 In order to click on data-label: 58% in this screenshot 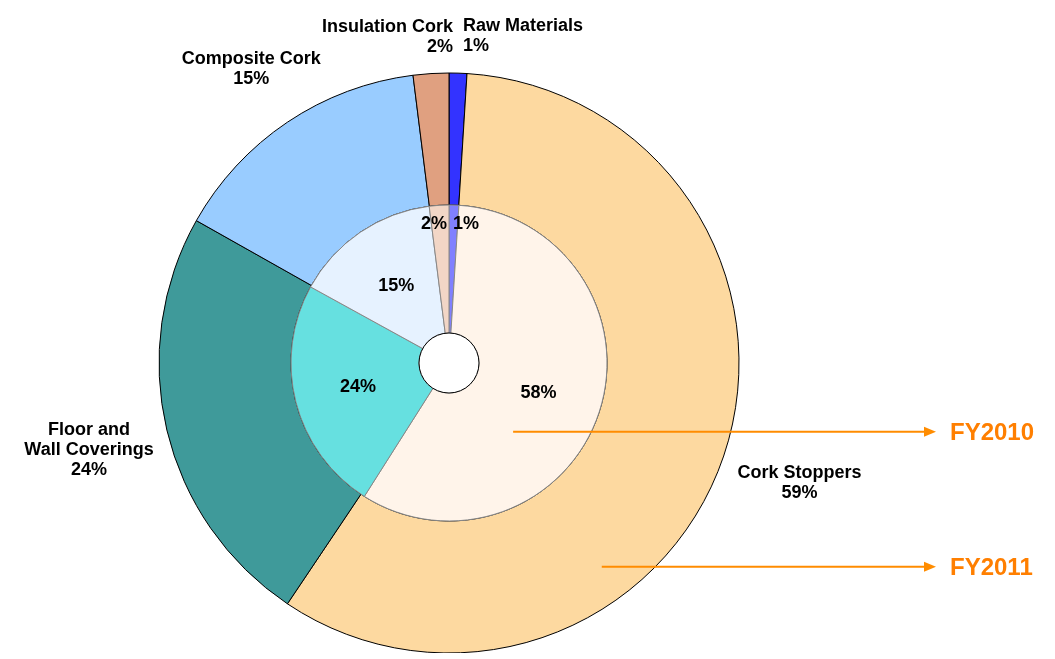, I will do `click(538, 392)`.